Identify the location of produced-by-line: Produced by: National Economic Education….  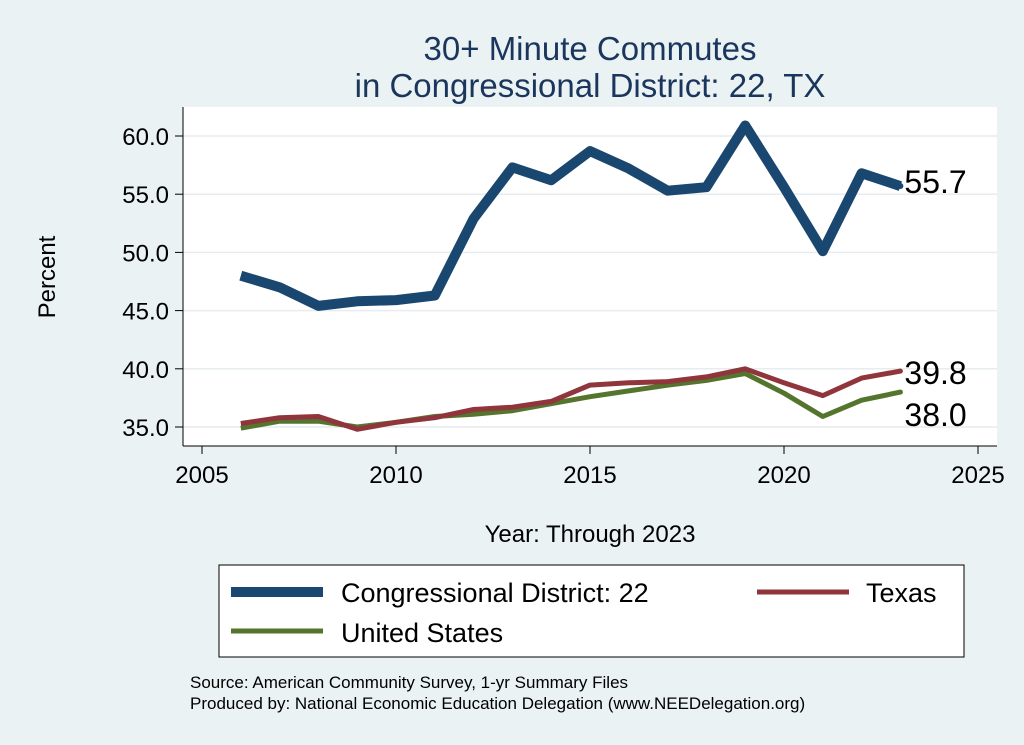
(497, 703).